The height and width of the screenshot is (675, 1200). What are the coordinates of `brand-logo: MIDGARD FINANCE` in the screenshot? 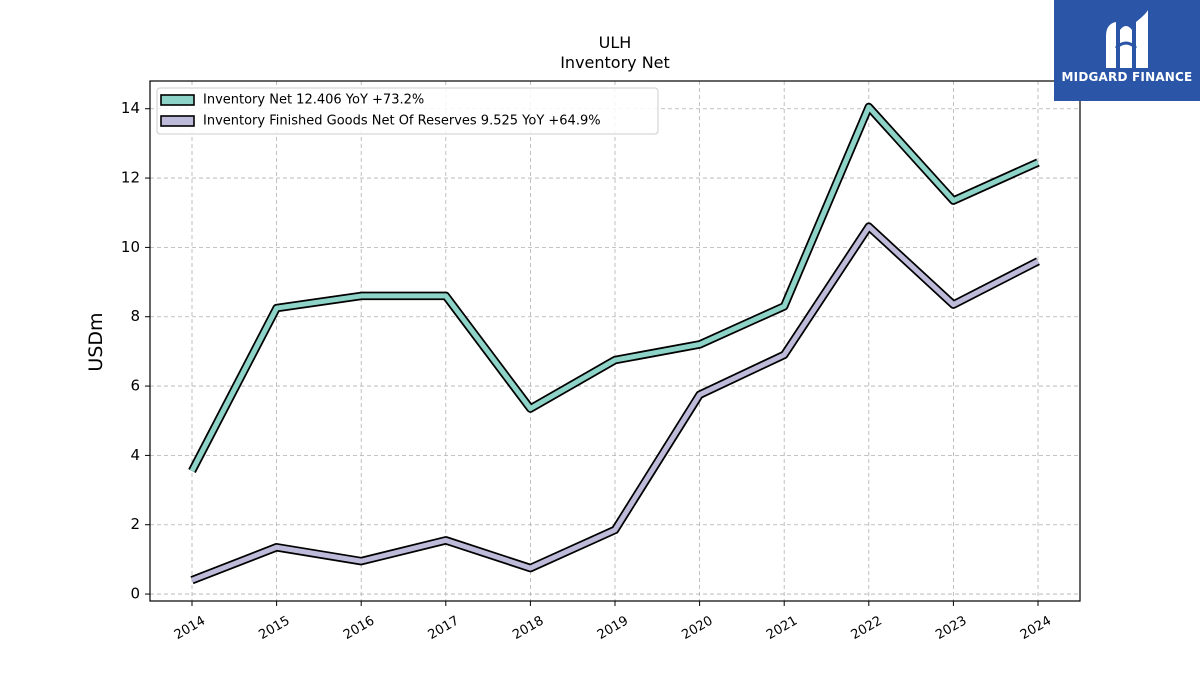 It's located at (1127, 50).